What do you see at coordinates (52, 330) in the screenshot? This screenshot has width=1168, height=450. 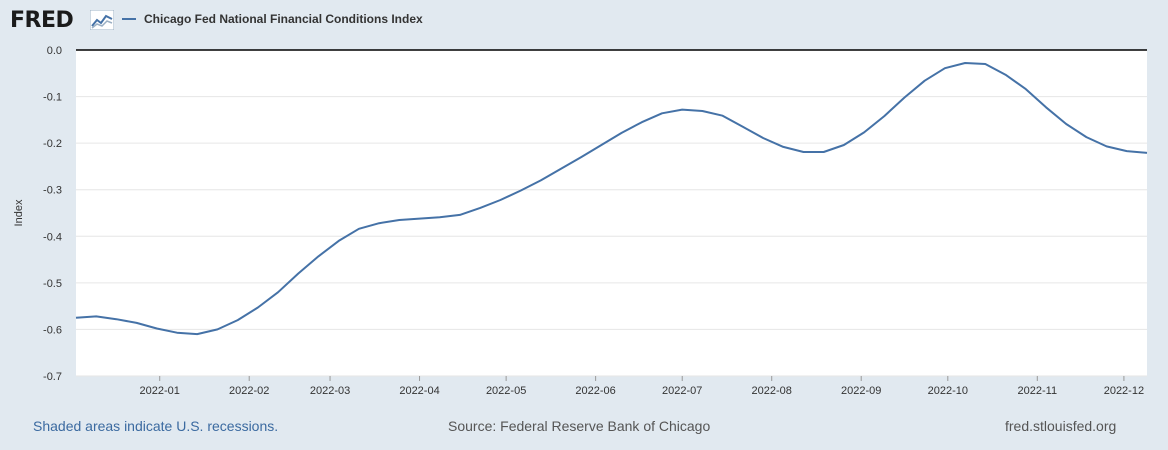 I see `y-tick-label: -0.6` at bounding box center [52, 330].